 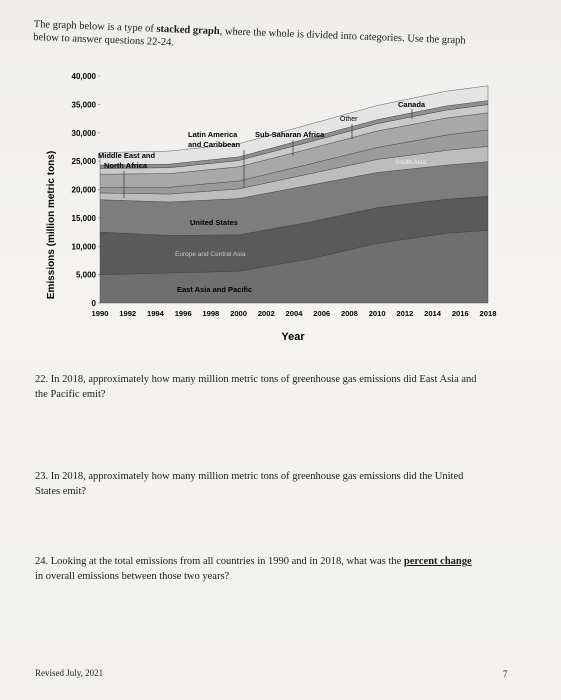 I want to click on label-latam-2: and Caribbean, so click(x=214, y=144).